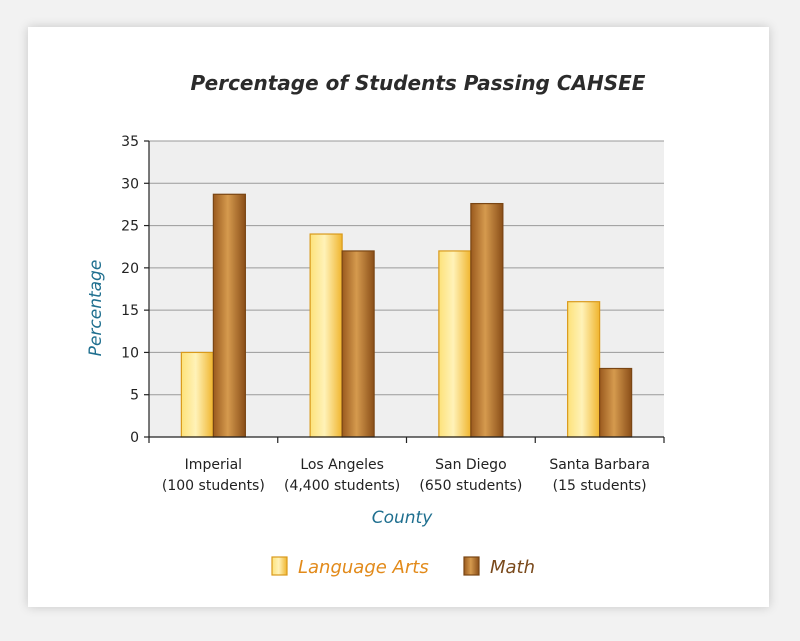  What do you see at coordinates (471, 465) in the screenshot?
I see `x-category-label: San Diego` at bounding box center [471, 465].